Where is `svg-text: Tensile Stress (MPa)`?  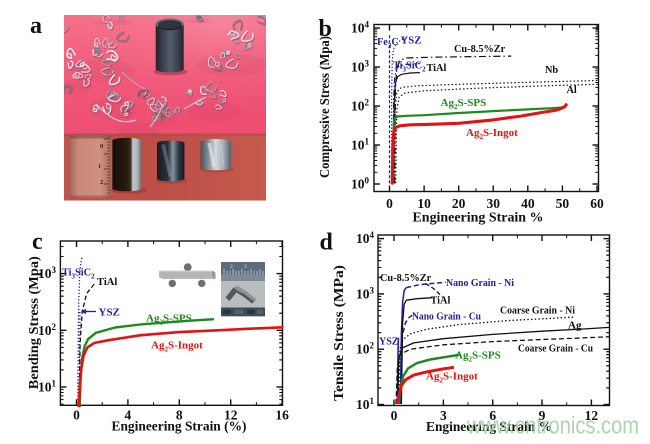 svg-text: Tensile Stress (MPa) is located at coordinates (338, 333).